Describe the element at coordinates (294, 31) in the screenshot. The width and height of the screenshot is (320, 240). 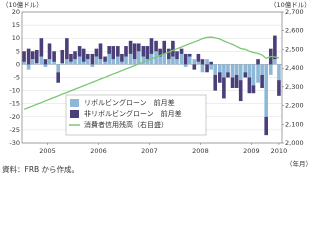
I see `y2-tick-label: 2,600` at that location.